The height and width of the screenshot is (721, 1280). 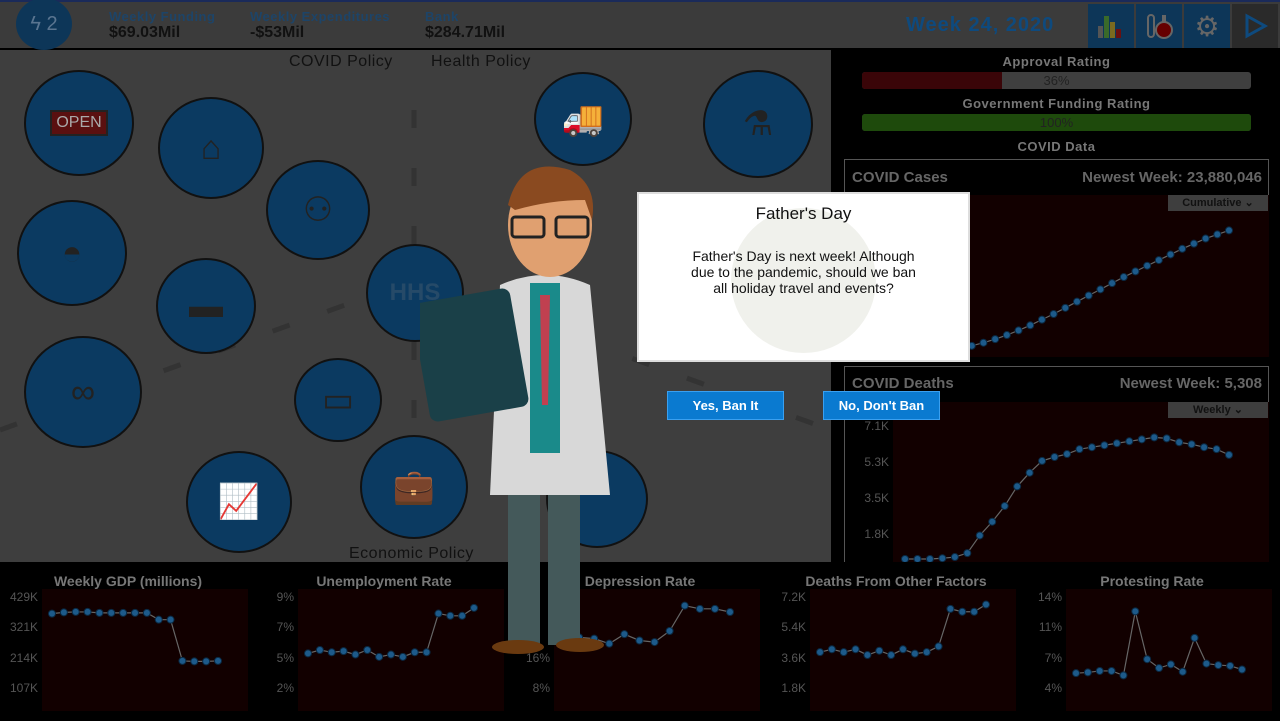 What do you see at coordinates (881, 405) in the screenshot?
I see `no-dont-ban-button: No, Don't Ban` at bounding box center [881, 405].